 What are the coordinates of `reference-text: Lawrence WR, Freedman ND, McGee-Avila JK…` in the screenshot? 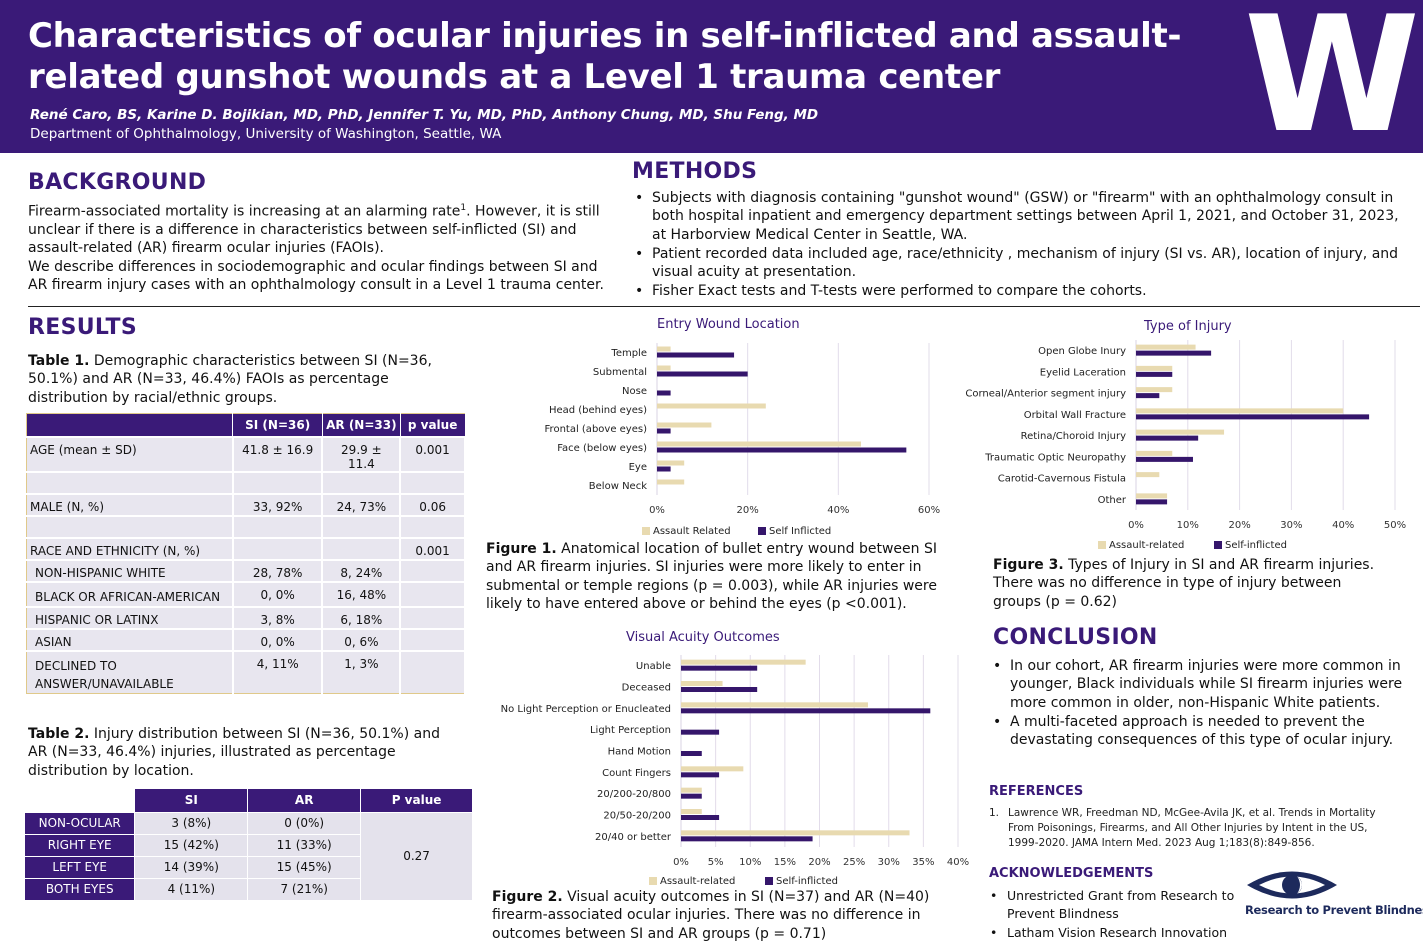 It's located at (1192, 828).